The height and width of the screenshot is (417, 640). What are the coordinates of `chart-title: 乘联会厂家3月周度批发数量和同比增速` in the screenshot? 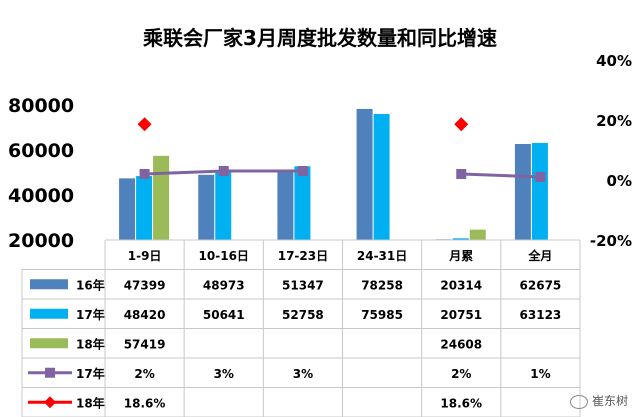 It's located at (320, 38).